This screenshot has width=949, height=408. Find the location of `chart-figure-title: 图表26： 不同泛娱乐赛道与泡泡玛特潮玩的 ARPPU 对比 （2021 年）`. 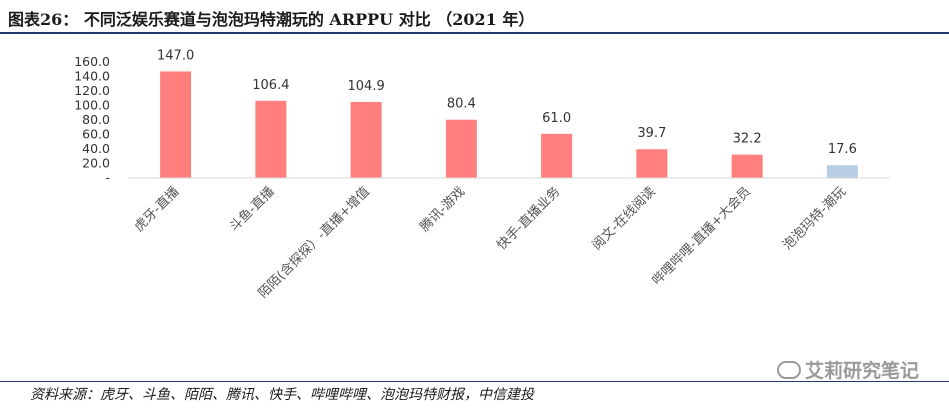

chart-figure-title: 图表26： 不同泛娱乐赛道与泡泡玛特潮玩的 ARPPU 对比 （2021 年） is located at coordinates (271, 19).